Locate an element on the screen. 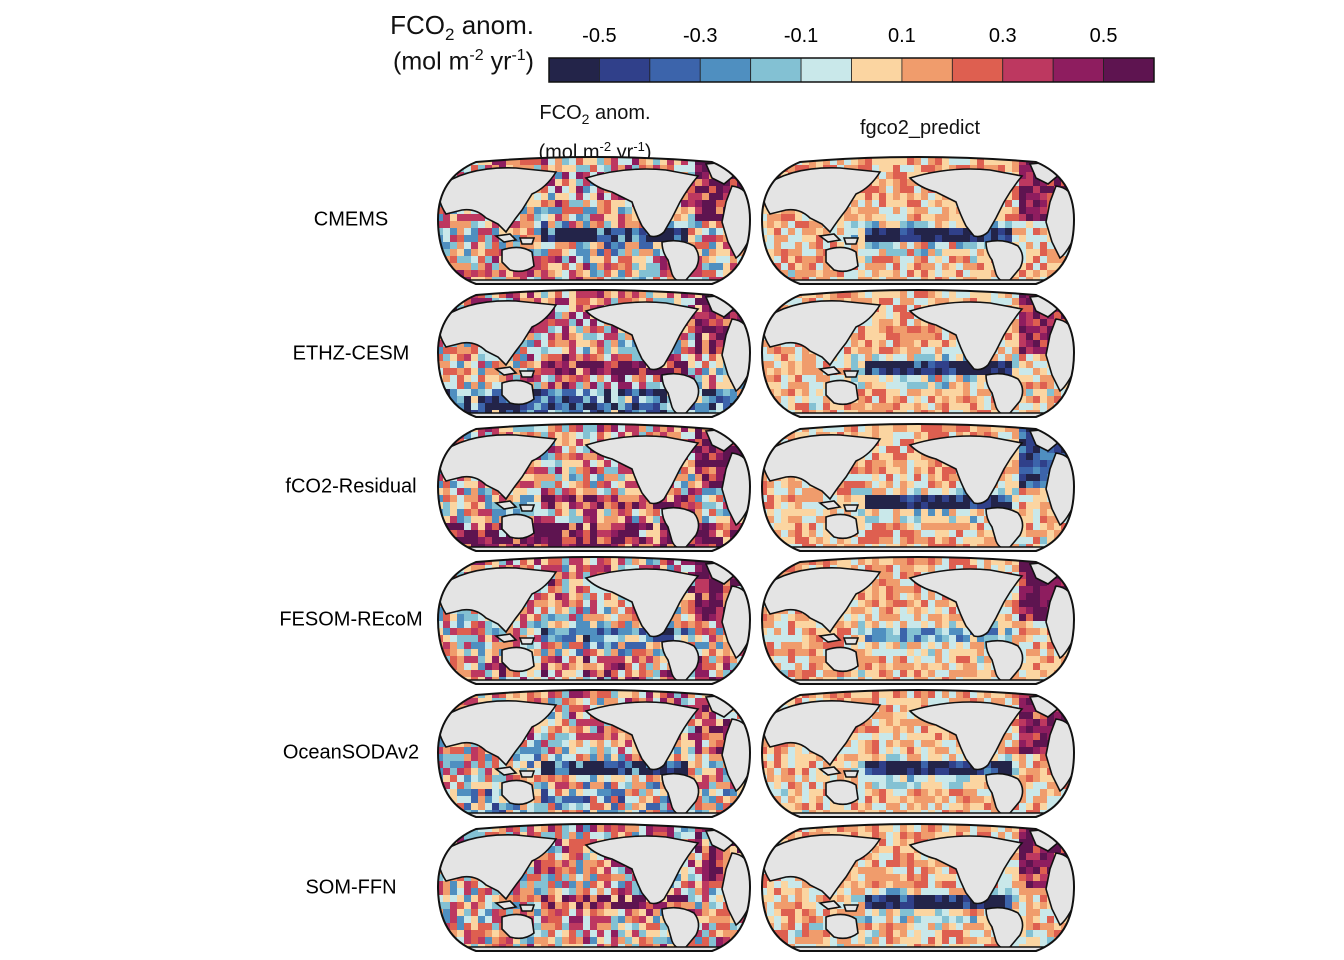  colorbar-tick-label: 0.3 is located at coordinates (1002, 36).